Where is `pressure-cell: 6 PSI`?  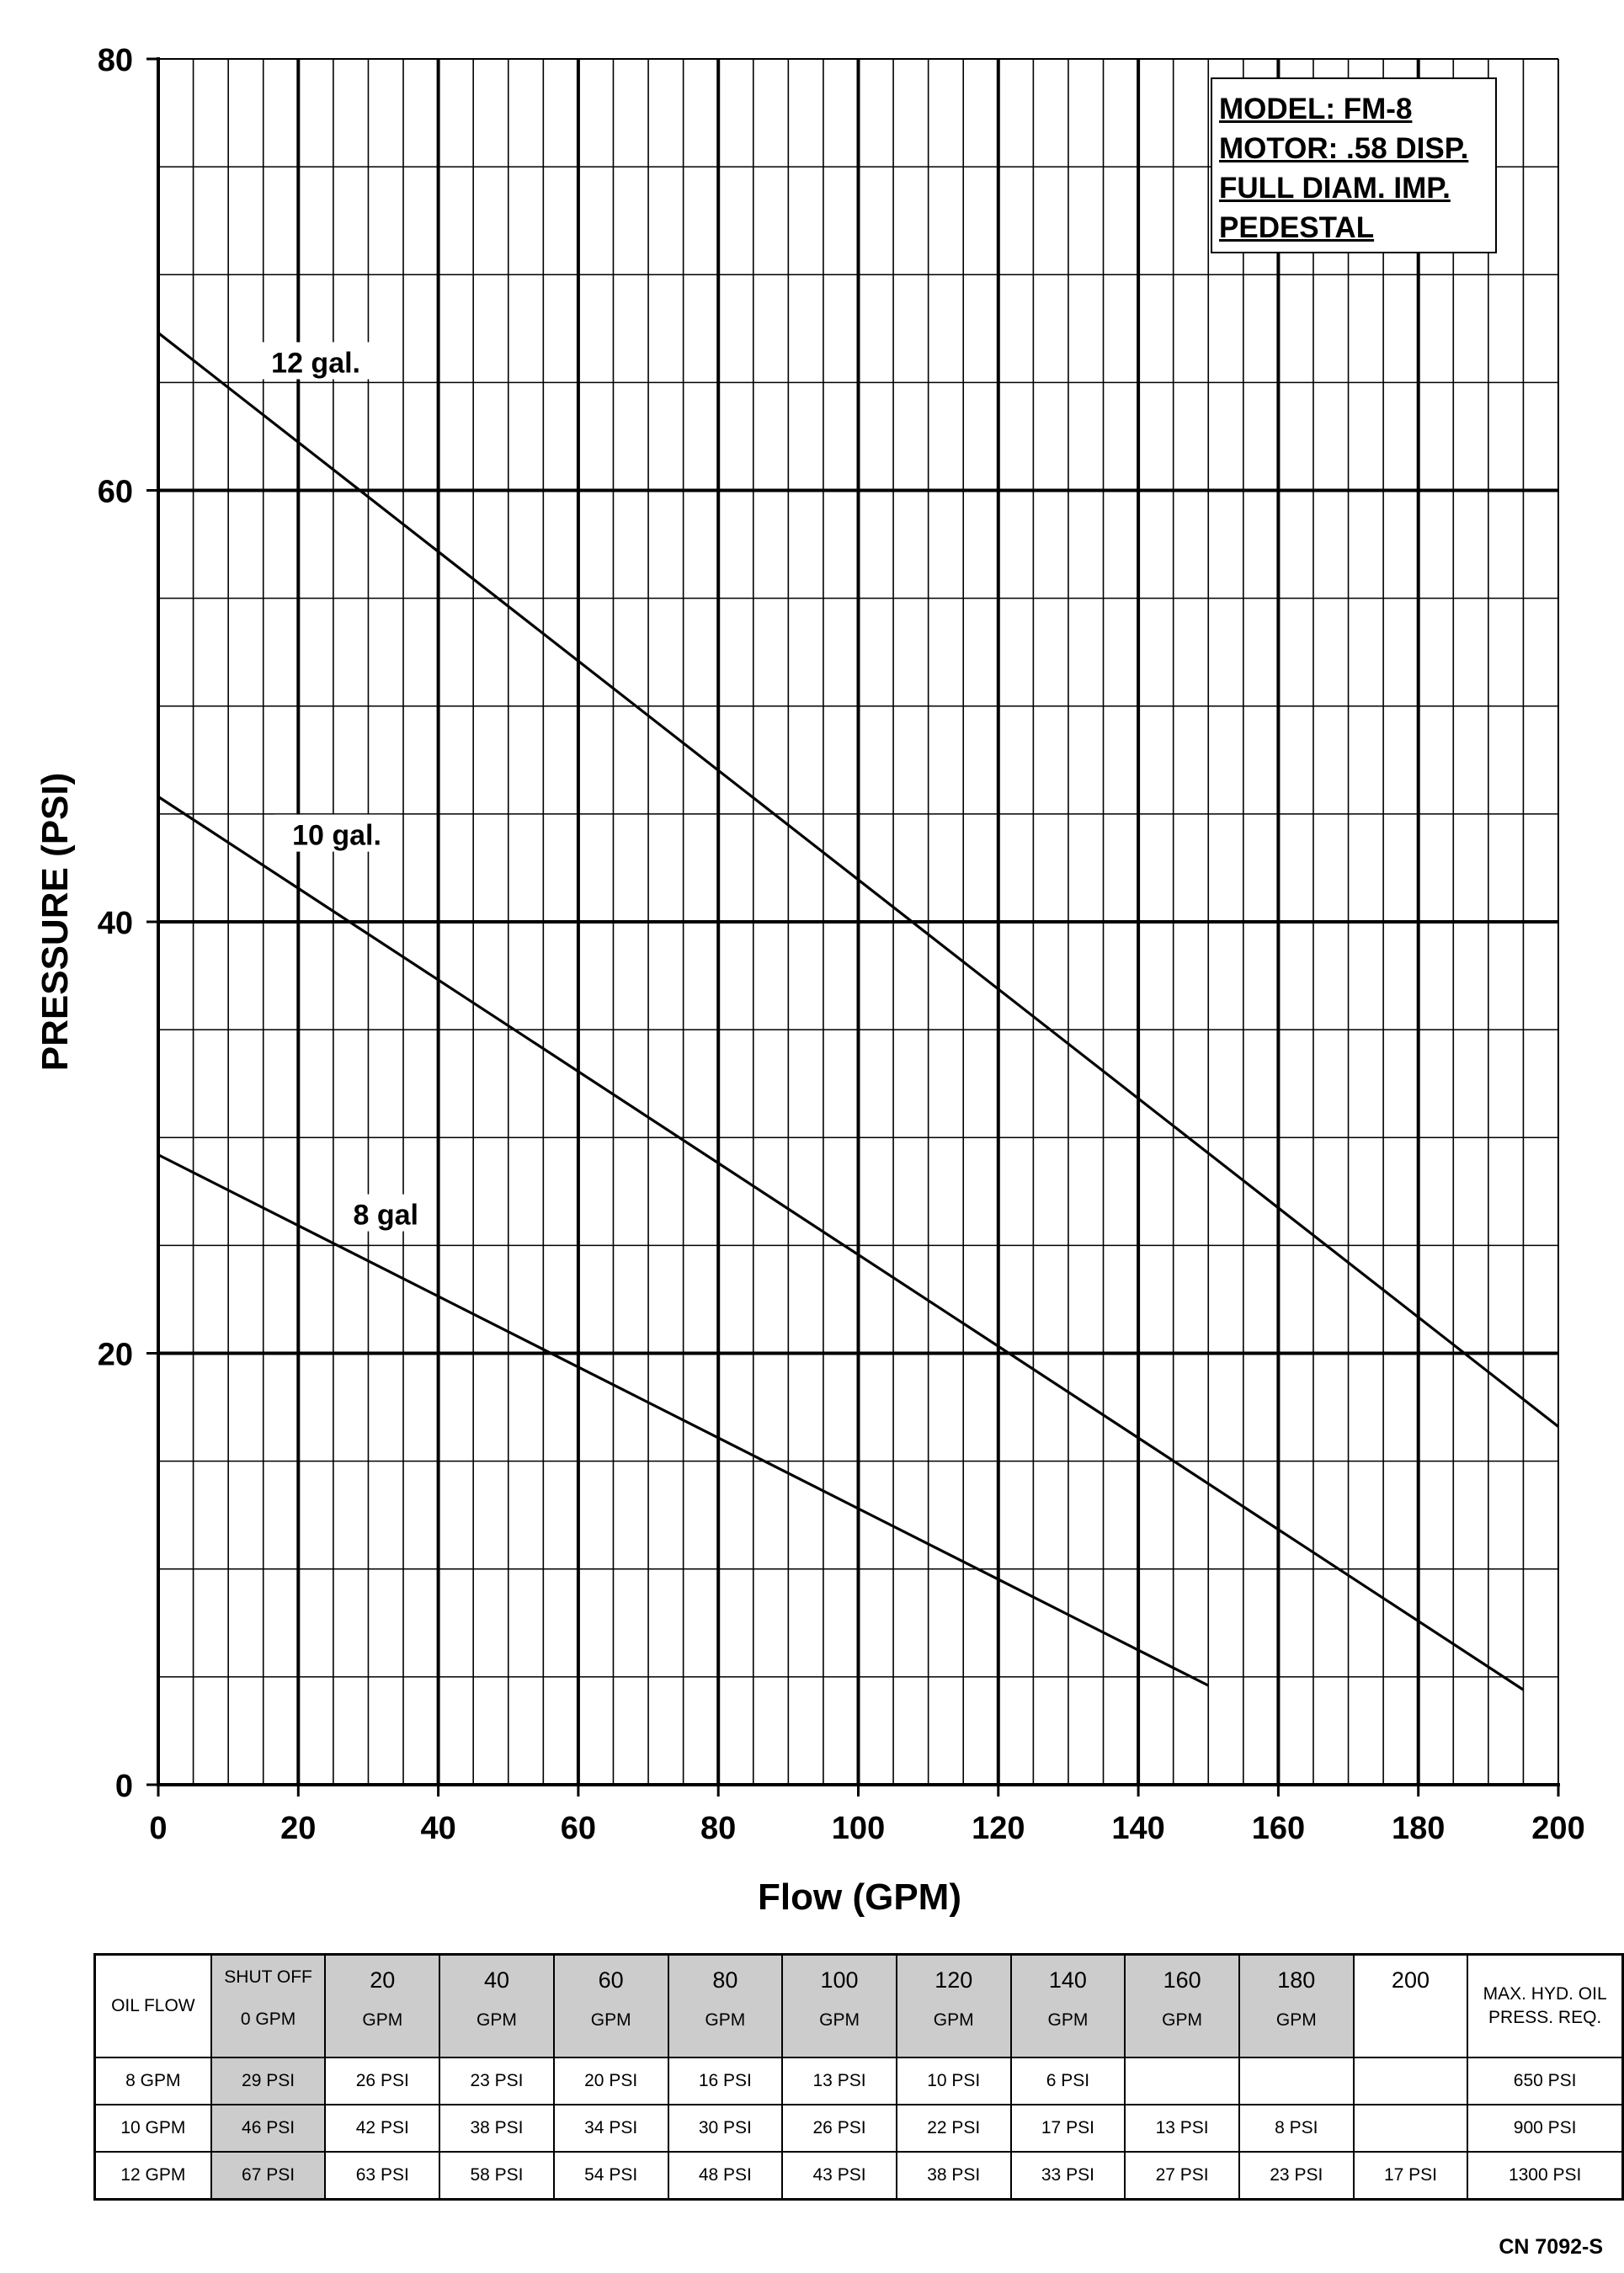 pressure-cell: 6 PSI is located at coordinates (1067, 2081).